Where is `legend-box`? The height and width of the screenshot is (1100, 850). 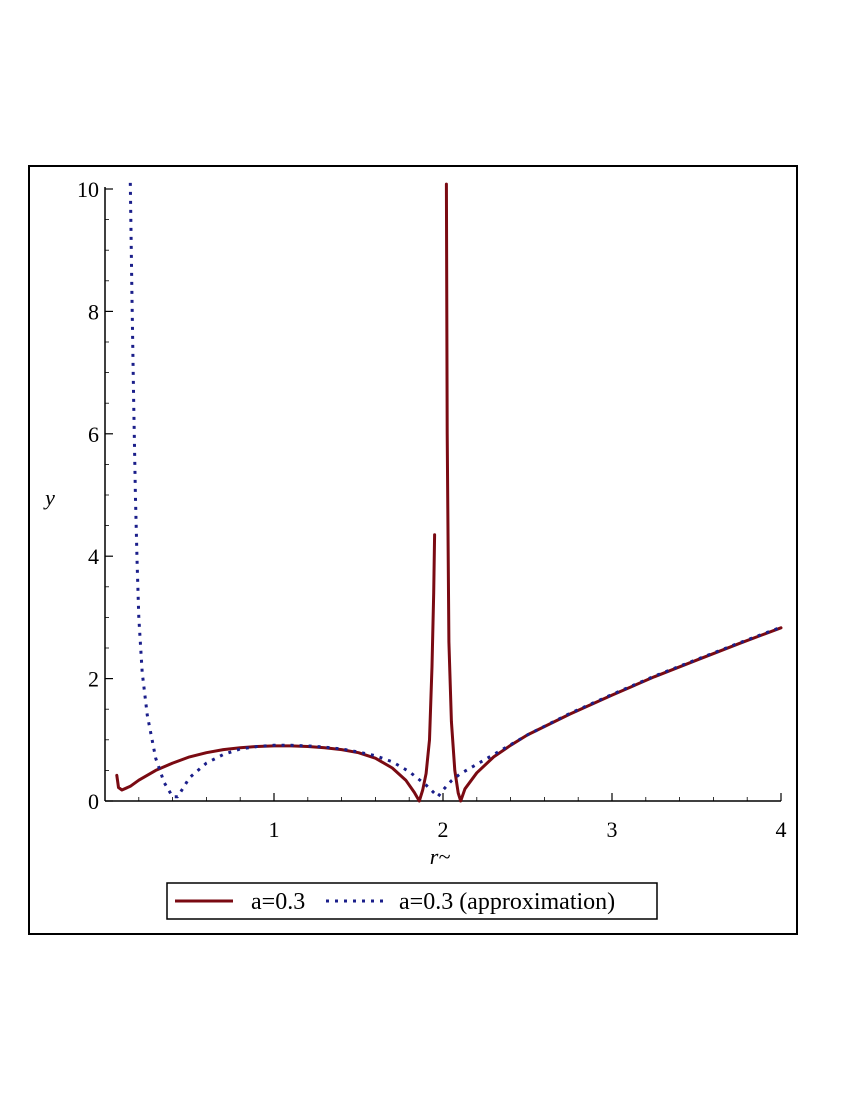
legend-box is located at coordinates (412, 901).